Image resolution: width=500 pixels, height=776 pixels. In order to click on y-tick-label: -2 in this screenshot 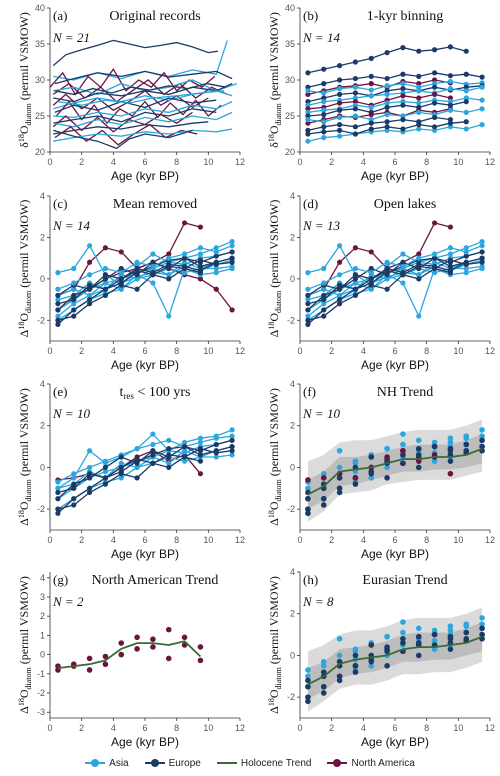, I will do `click(291, 320)`.